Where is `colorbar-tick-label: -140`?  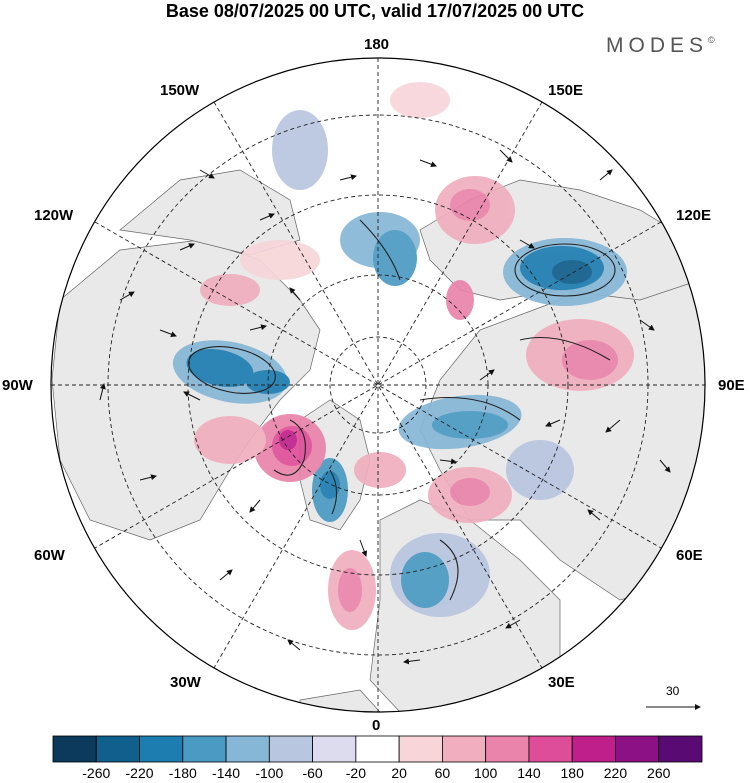
colorbar-tick-label: -140 is located at coordinates (226, 773).